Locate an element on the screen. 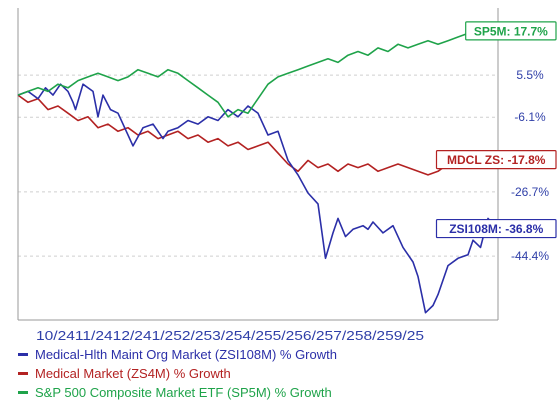  series-end-label: MDCL ZS: -17.8% is located at coordinates (496, 160).